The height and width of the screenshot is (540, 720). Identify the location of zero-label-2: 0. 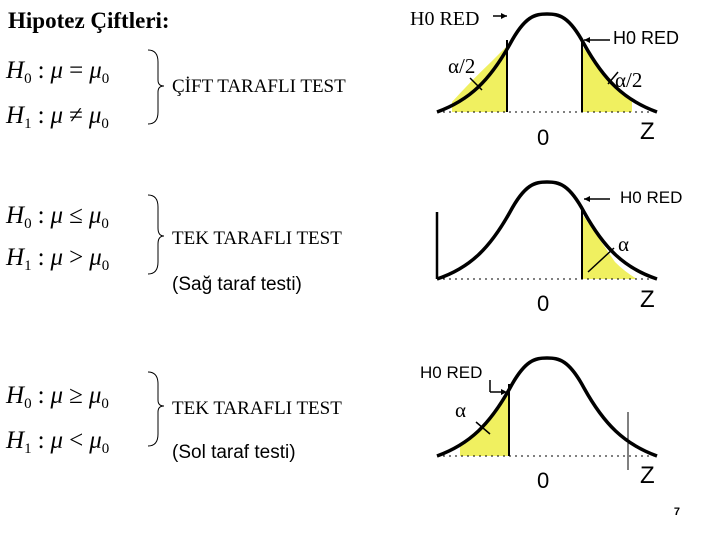
(543, 303).